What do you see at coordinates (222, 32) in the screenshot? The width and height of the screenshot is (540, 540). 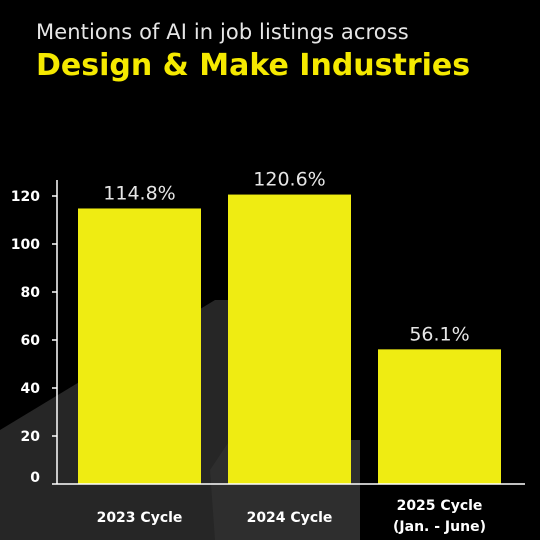 I see `chart-subtitle: Mentions of AI in job listings across` at bounding box center [222, 32].